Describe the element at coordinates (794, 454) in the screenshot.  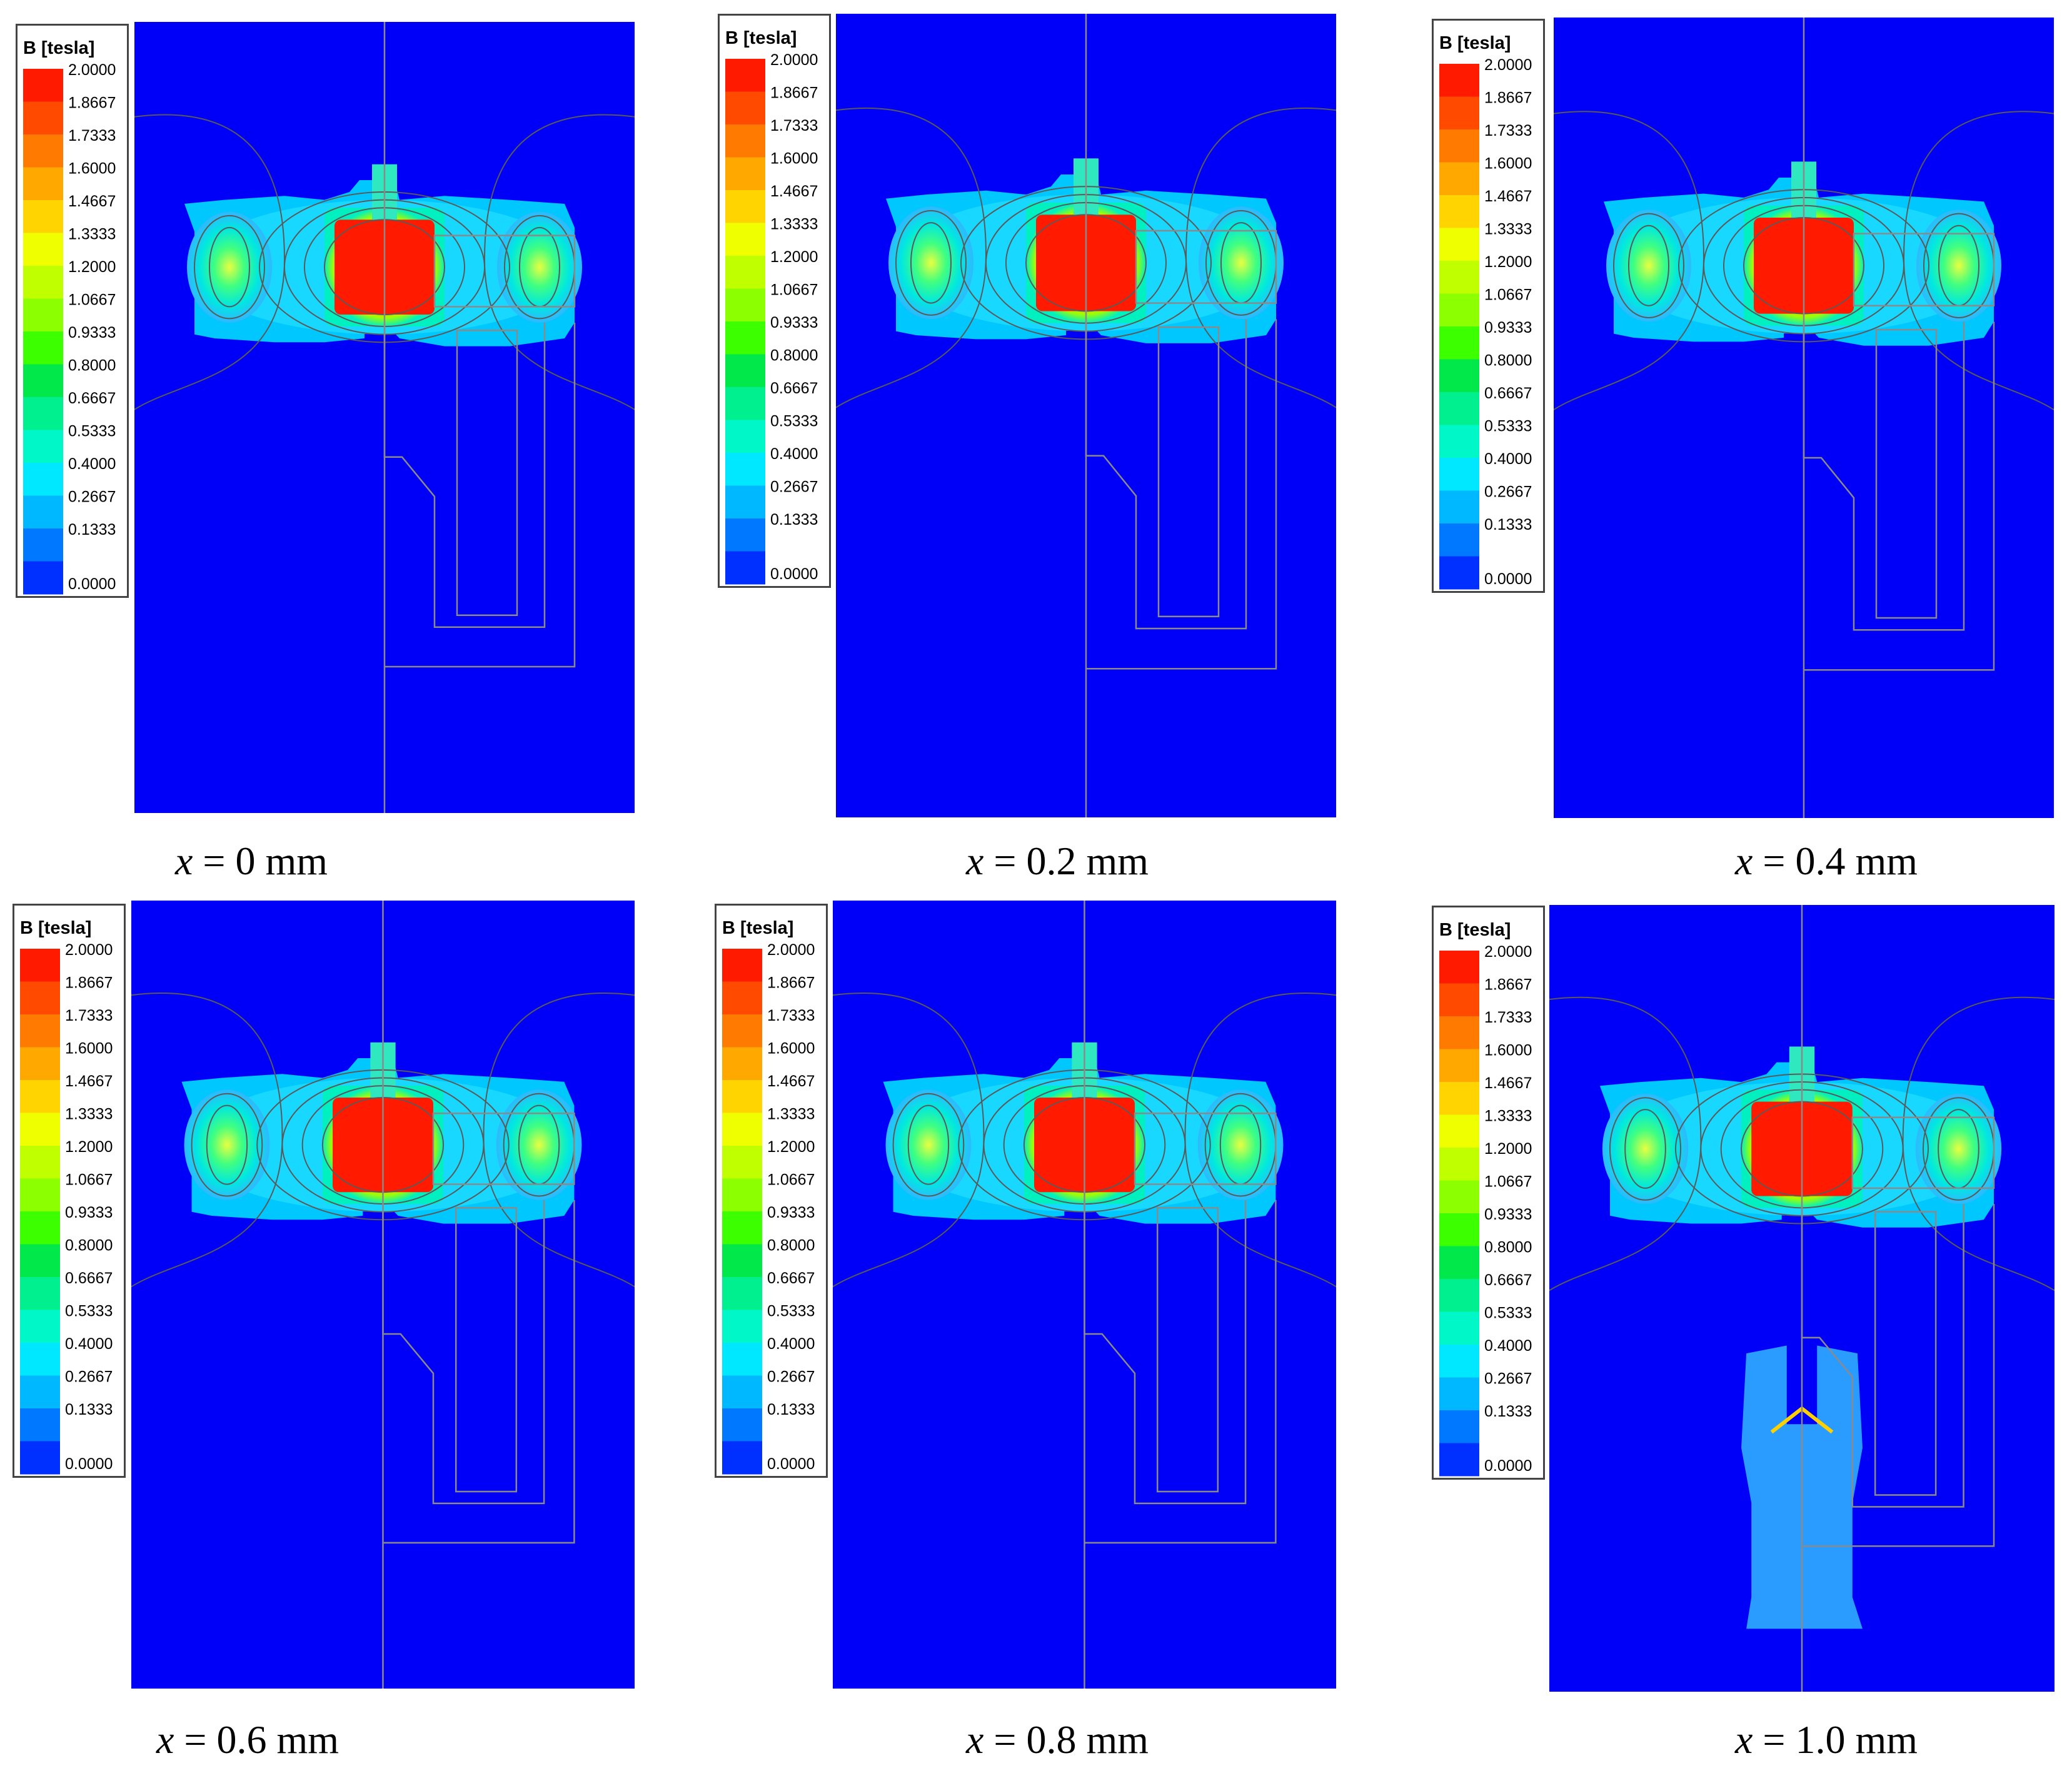
I see `legend-tick-label: 0.4000` at that location.